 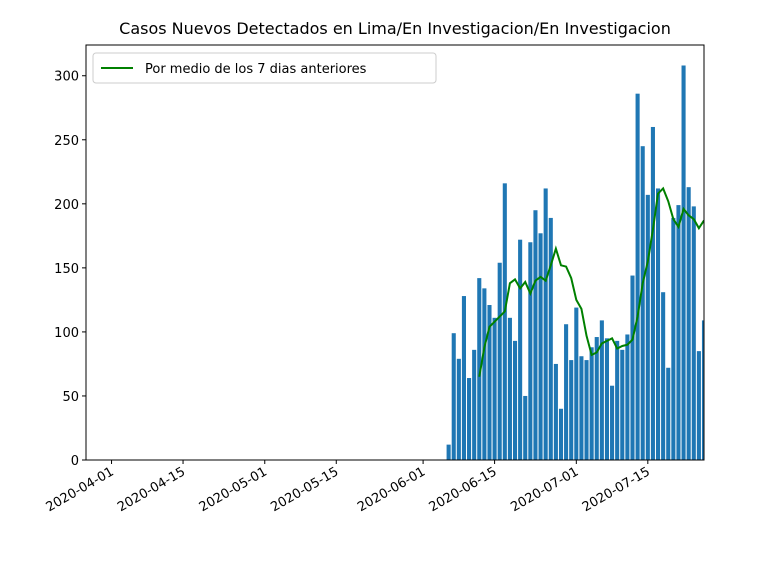 What do you see at coordinates (80, 489) in the screenshot?
I see `x-tick-label: 2020-04-01` at bounding box center [80, 489].